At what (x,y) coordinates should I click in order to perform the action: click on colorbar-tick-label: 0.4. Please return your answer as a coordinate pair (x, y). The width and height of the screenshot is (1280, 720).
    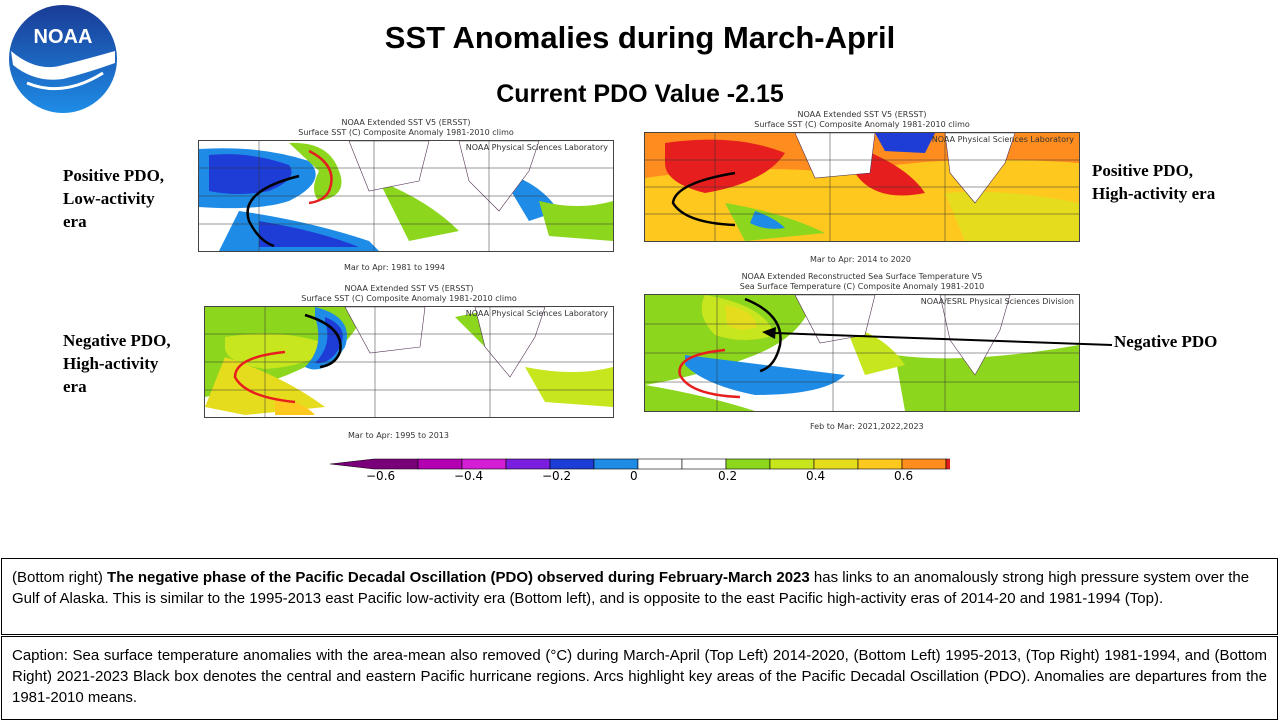
    Looking at the image, I should click on (816, 476).